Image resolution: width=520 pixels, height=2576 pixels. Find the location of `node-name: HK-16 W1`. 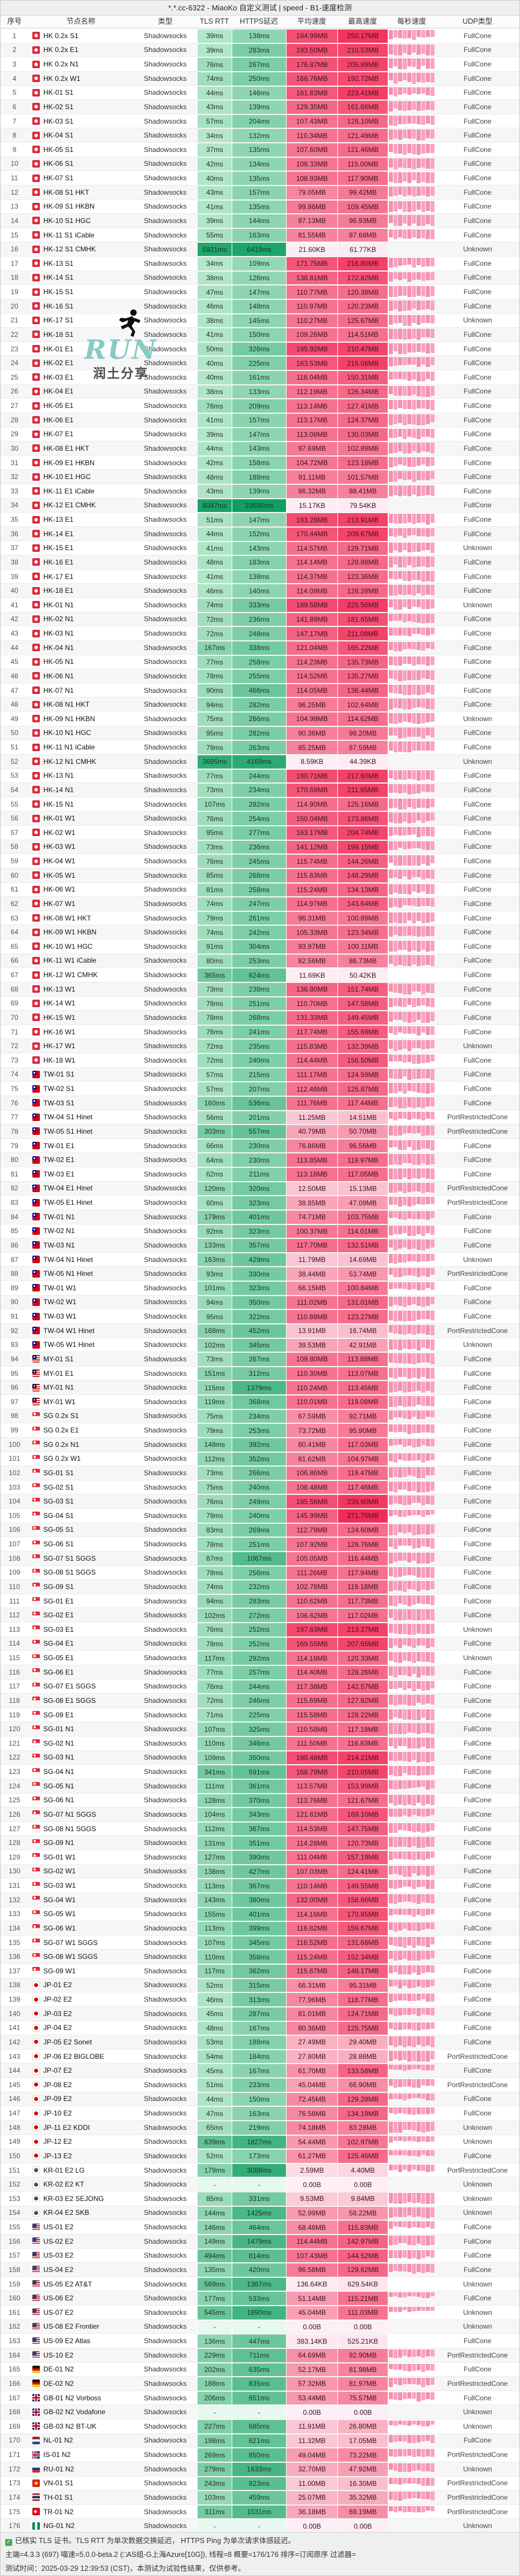

node-name: HK-16 W1 is located at coordinates (59, 1031).